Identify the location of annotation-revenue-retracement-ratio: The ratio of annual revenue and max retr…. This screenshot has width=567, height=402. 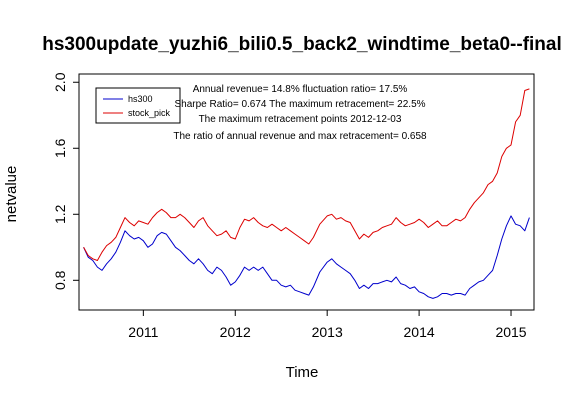
(300, 136).